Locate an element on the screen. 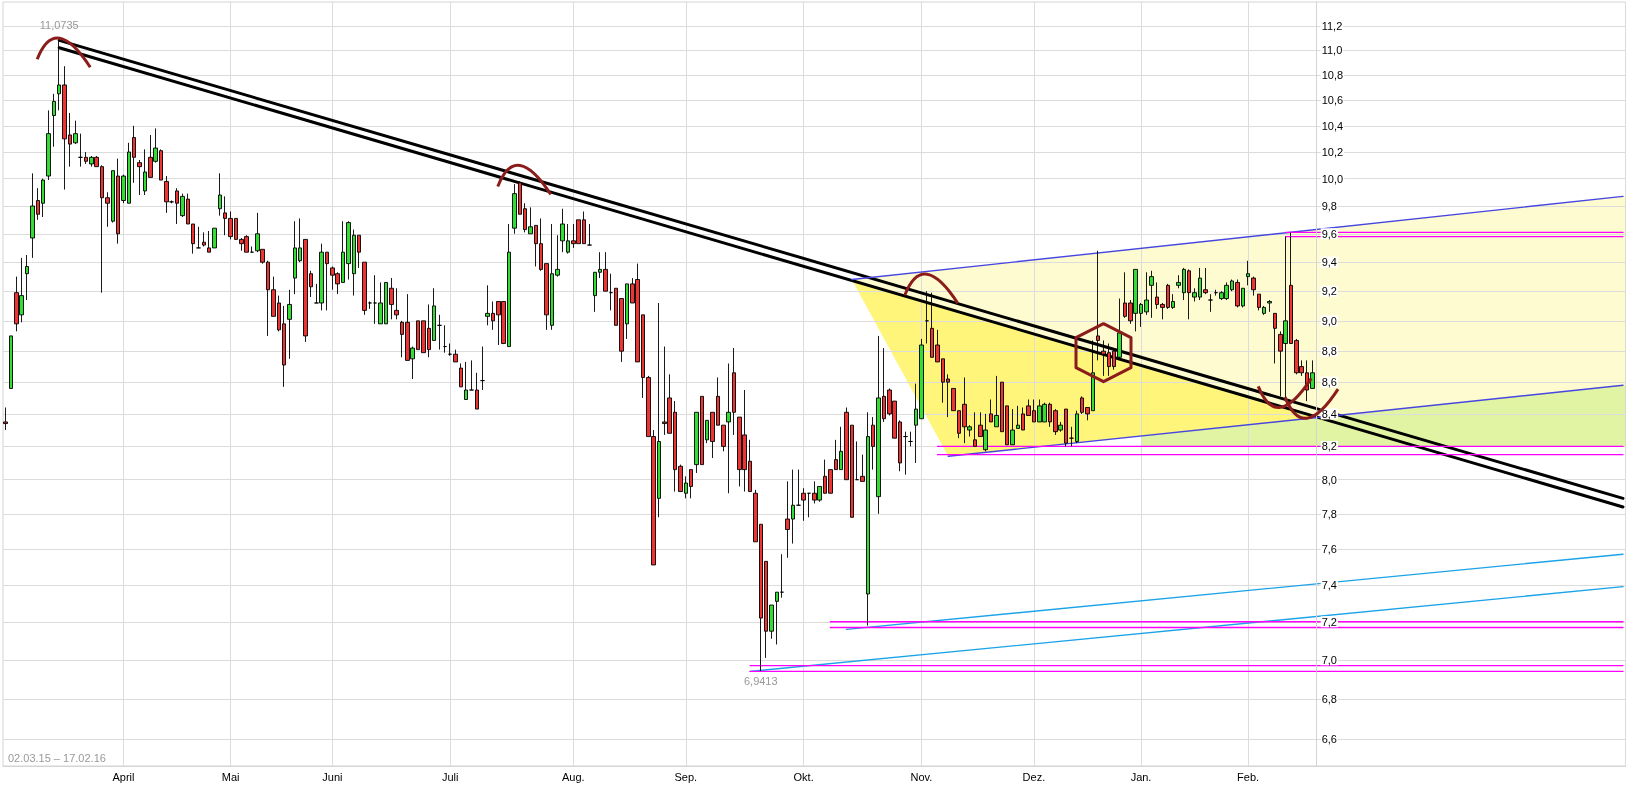  x-tick-label: April is located at coordinates (123, 776).